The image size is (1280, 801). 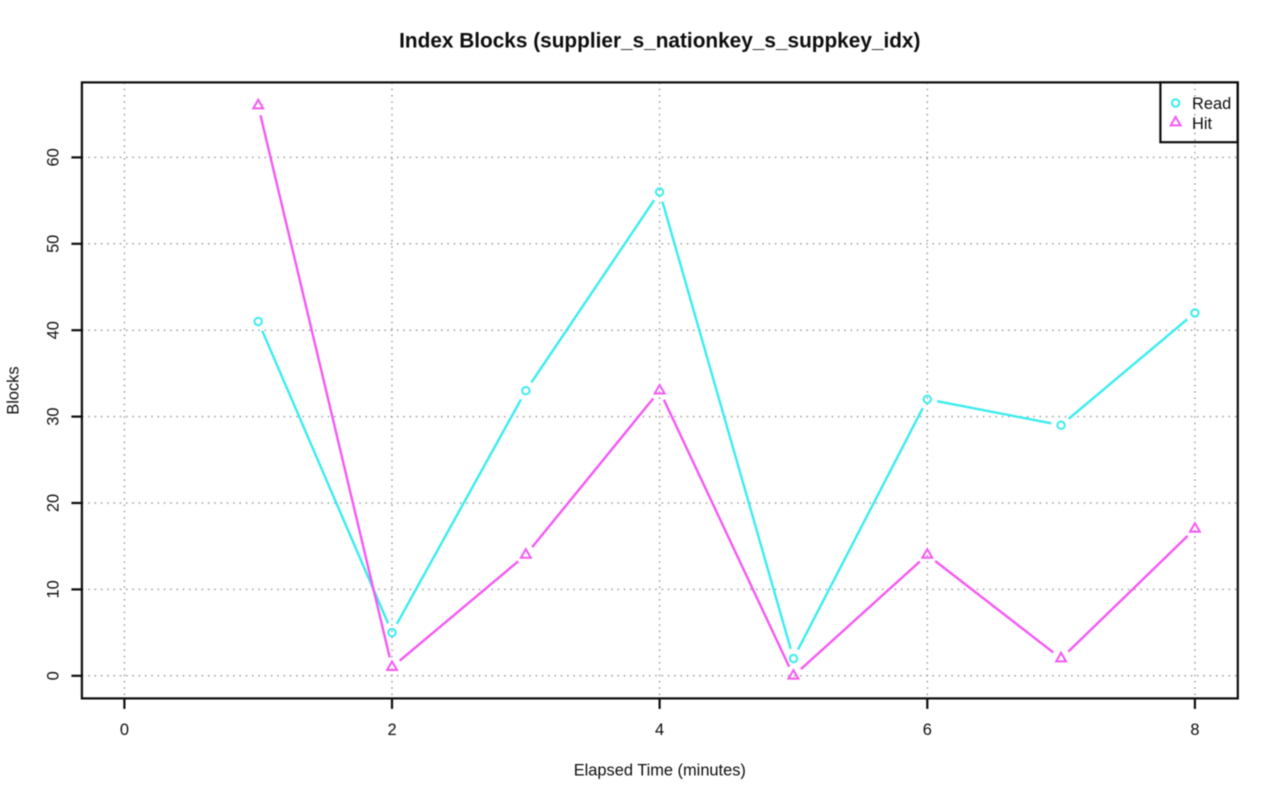 I want to click on svg-text: Blocks, so click(x=14, y=390).